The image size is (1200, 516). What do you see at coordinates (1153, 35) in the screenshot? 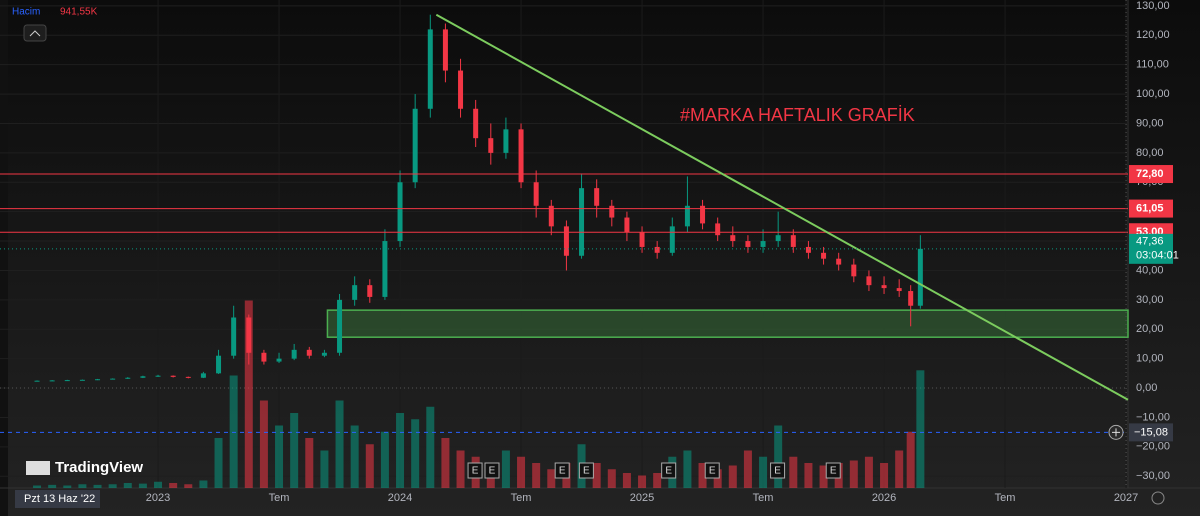
I see `y-tick-label: 120,00` at bounding box center [1153, 35].